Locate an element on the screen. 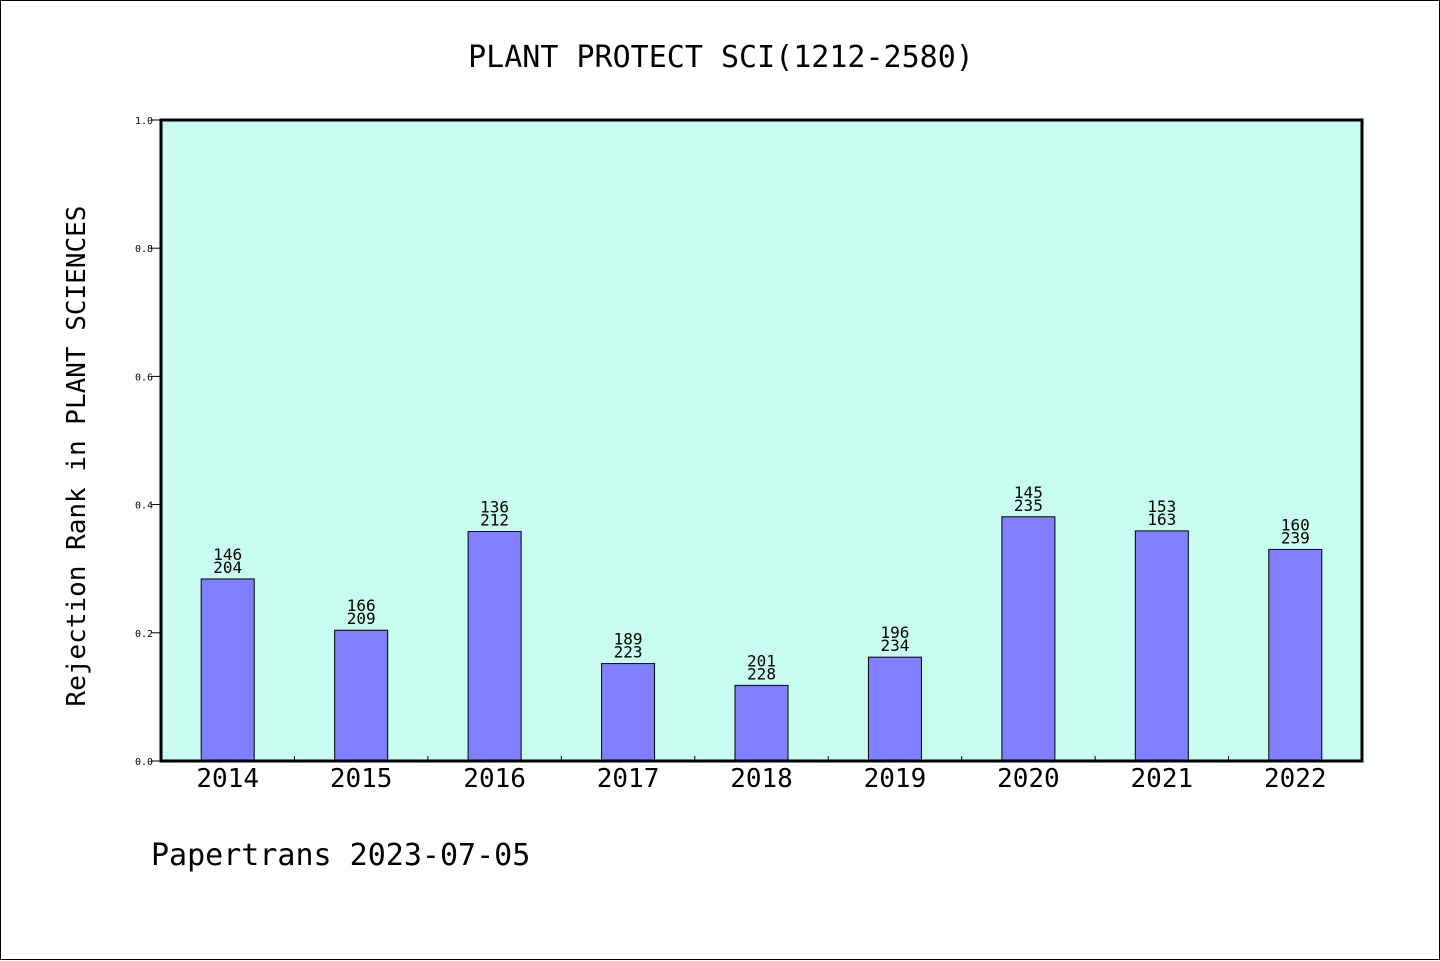 The image size is (1440, 961). bar-label-bottom: 204 is located at coordinates (227, 567).